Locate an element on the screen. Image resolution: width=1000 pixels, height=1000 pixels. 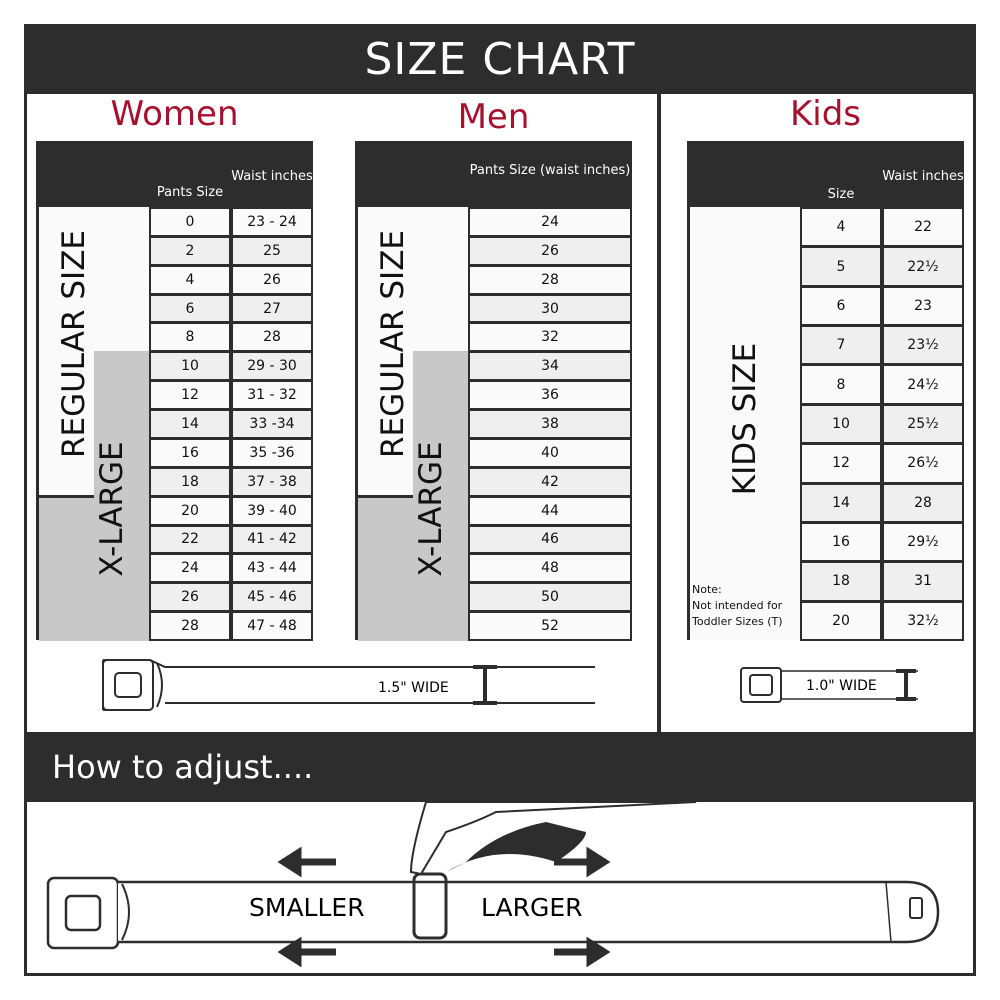
belt-1-0-illustration is located at coordinates (829, 685).